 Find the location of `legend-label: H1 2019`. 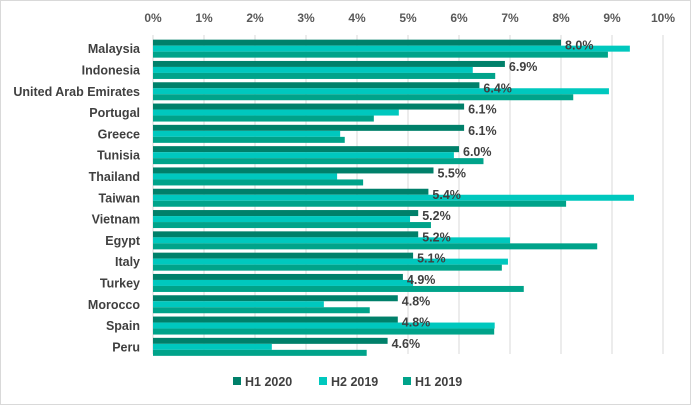

legend-label: H1 2019 is located at coordinates (438, 382).